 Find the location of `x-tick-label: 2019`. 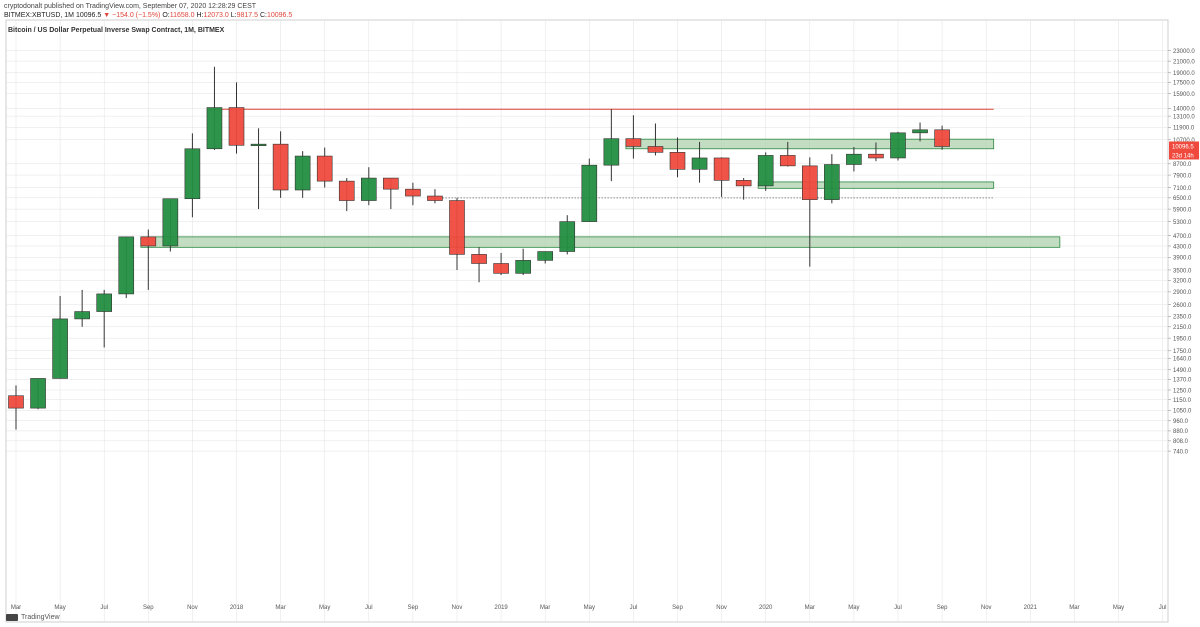

x-tick-label: 2019 is located at coordinates (501, 608).